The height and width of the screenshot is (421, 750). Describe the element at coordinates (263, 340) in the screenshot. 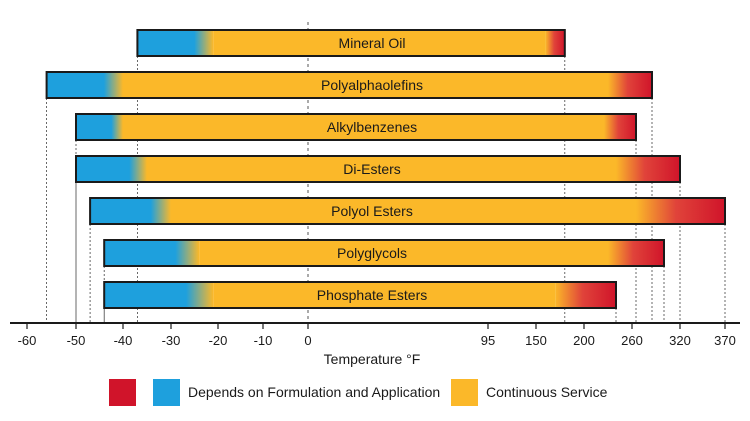

I see `x-tick-label: -10` at that location.